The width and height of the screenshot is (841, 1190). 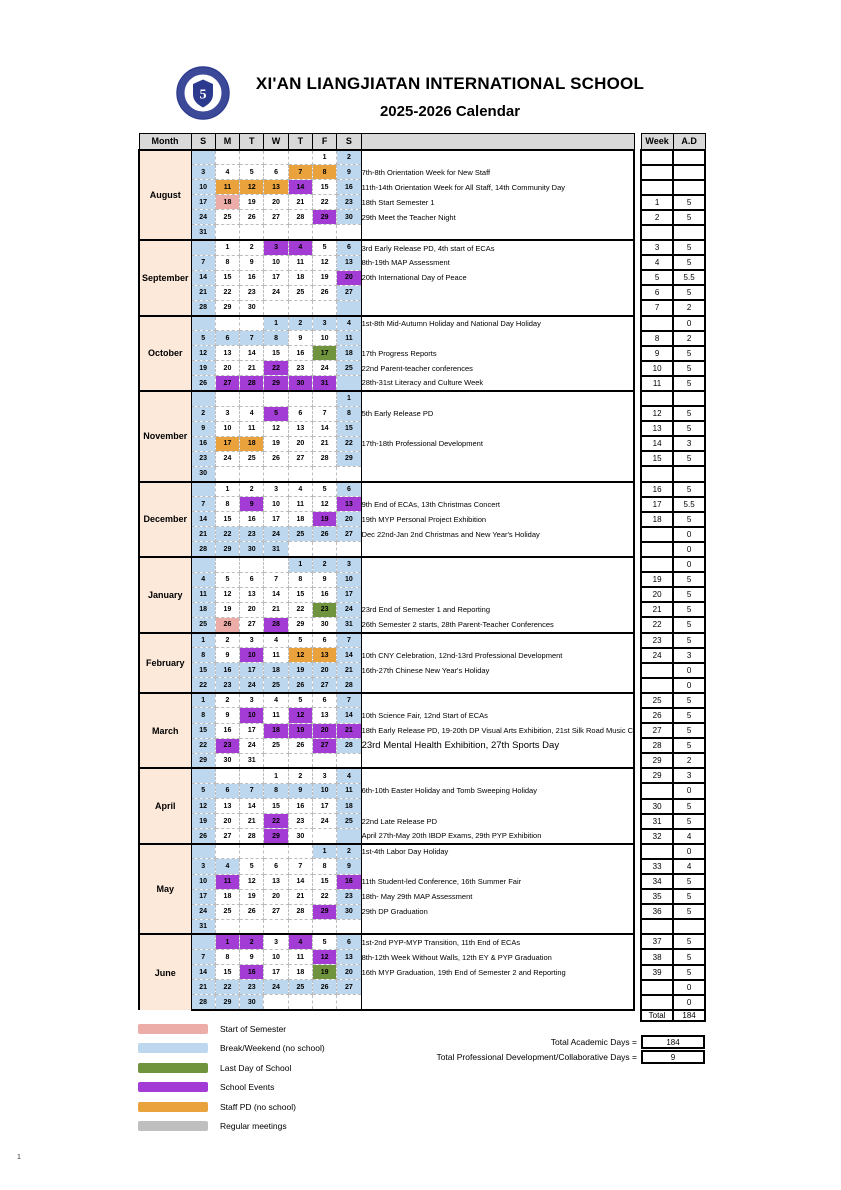 What do you see at coordinates (227, 217) in the screenshot?
I see `day-cell: 25` at bounding box center [227, 217].